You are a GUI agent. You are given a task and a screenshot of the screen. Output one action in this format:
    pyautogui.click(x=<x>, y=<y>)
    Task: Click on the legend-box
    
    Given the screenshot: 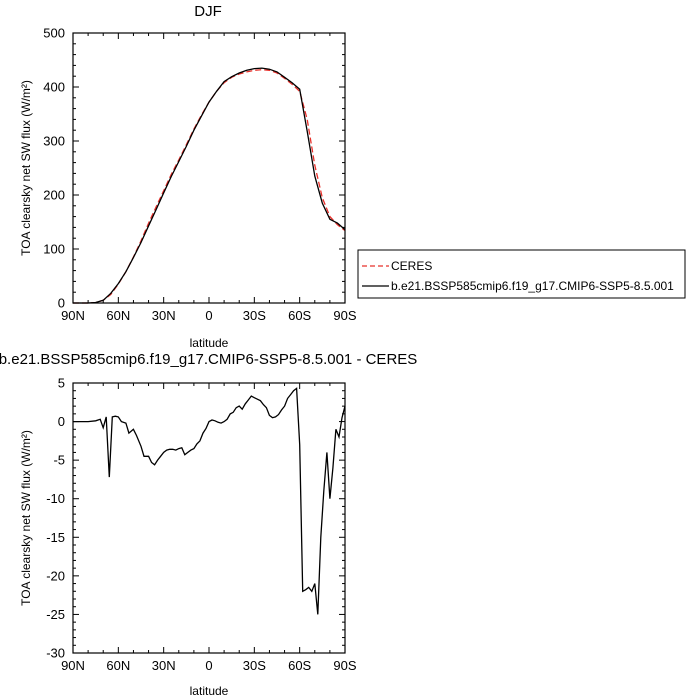 What is the action you would take?
    pyautogui.click(x=521, y=274)
    